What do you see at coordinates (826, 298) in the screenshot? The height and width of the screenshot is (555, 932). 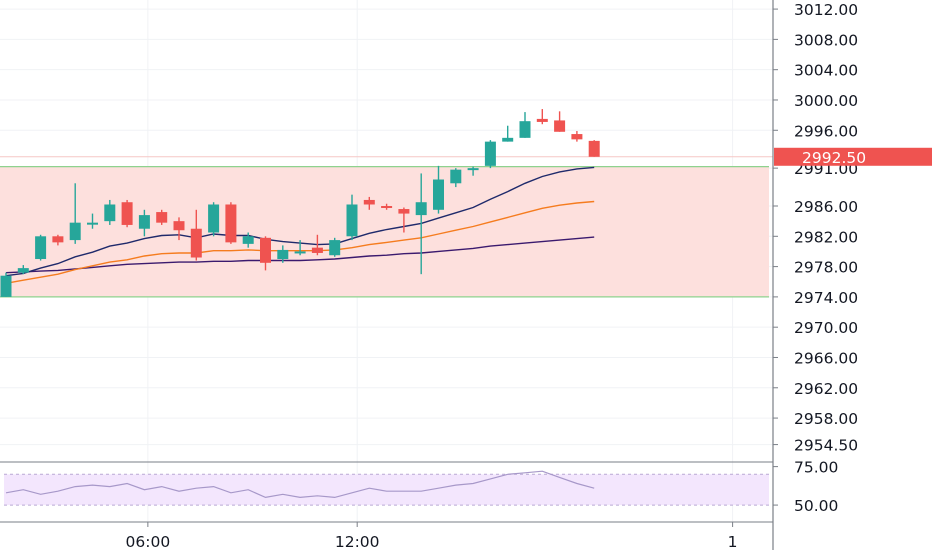 I see `price-tick-label-9: 2974.00` at bounding box center [826, 298].